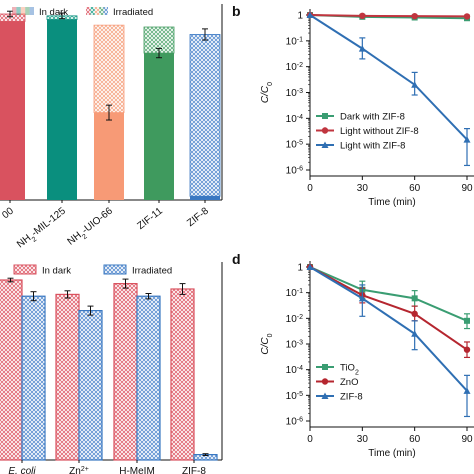 This screenshot has height=474, width=474. Describe the element at coordinates (300, 268) in the screenshot. I see `y-tick-label-0: 1` at that location.